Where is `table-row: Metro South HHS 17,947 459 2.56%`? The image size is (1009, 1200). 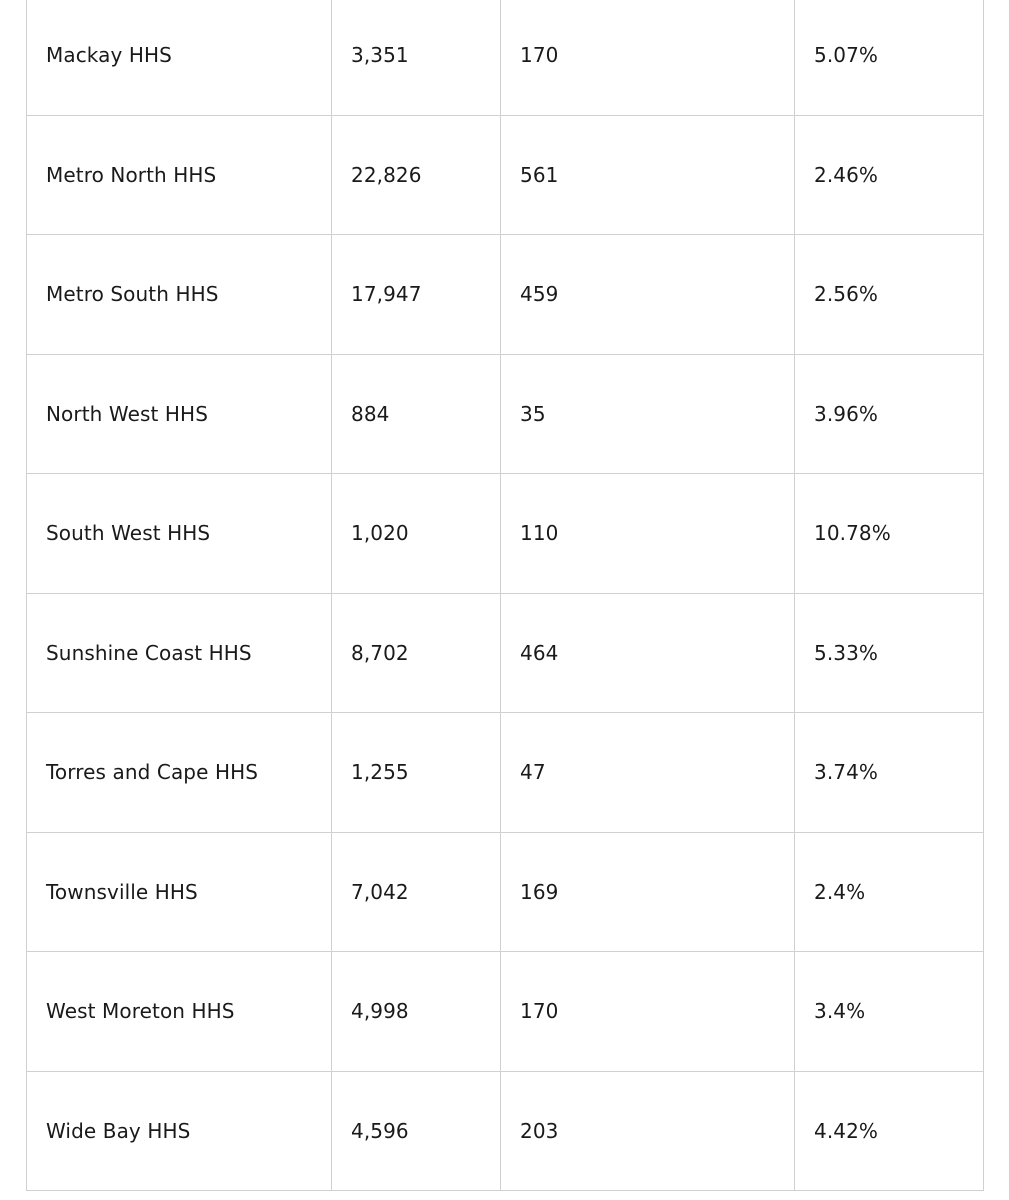
table-row: Metro South HHS 17,947 459 2.56% is located at coordinates (505, 294).